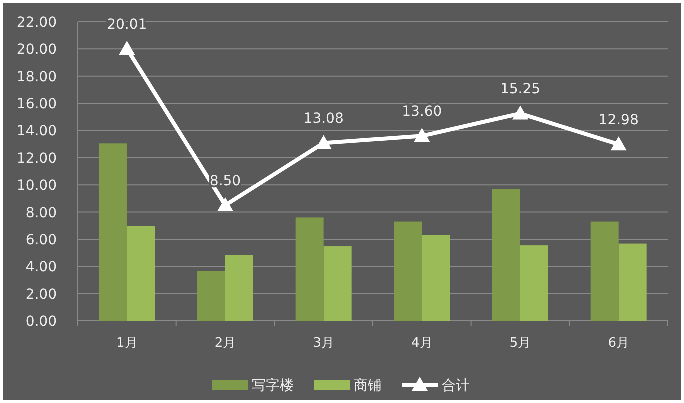 The image size is (684, 403). What do you see at coordinates (41, 322) in the screenshot?
I see `y-tick-label: 0.00` at bounding box center [41, 322].